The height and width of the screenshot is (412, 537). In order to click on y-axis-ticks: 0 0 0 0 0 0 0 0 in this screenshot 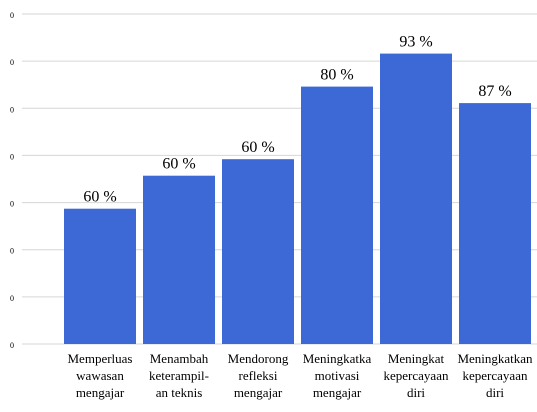, I will do `click(12, 180)`.